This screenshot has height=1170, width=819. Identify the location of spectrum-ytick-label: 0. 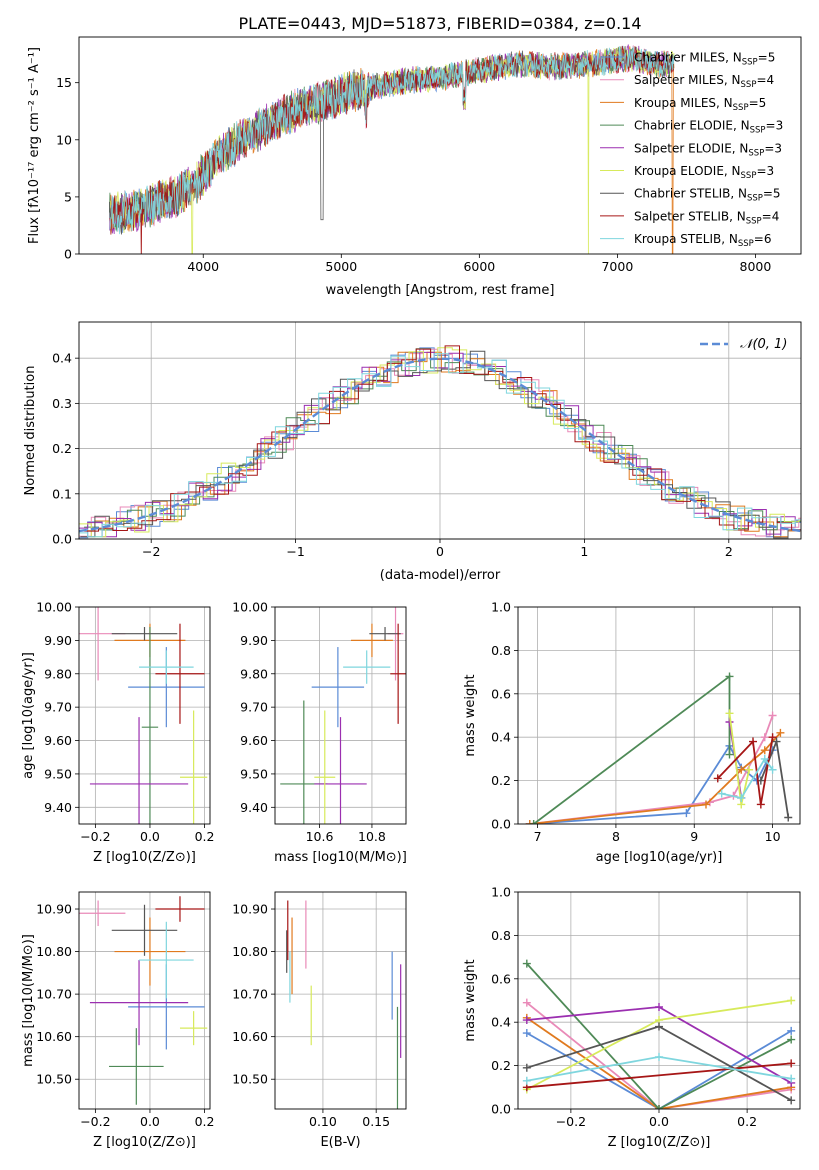
(68, 254).